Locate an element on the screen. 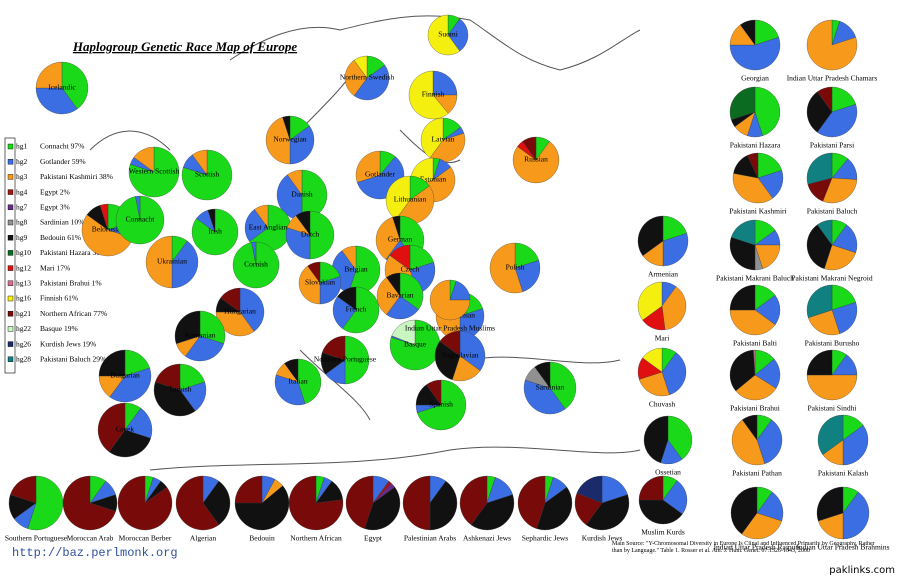 The width and height of the screenshot is (902, 577). legend-code: hg16 is located at coordinates (23, 298).